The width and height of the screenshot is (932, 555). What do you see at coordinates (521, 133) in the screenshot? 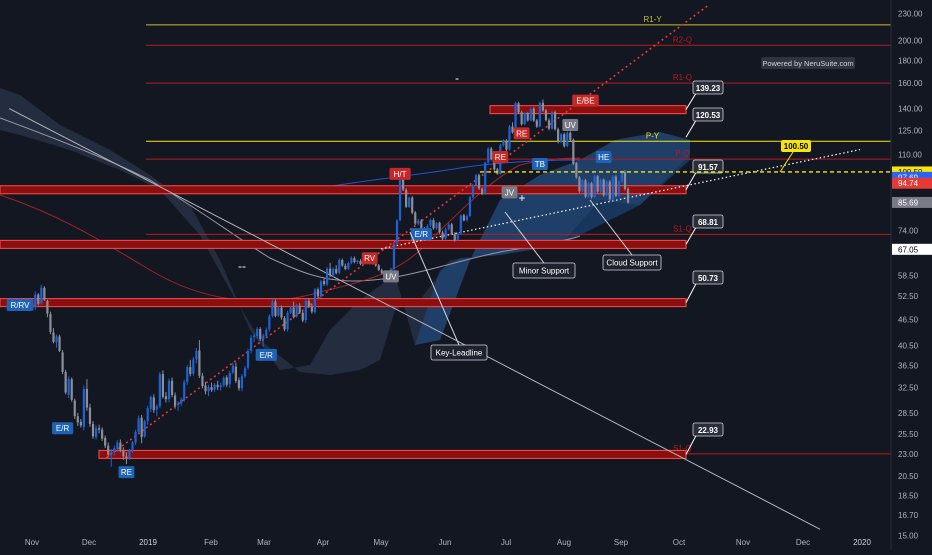
I see `marker-label-8: RE` at bounding box center [521, 133].